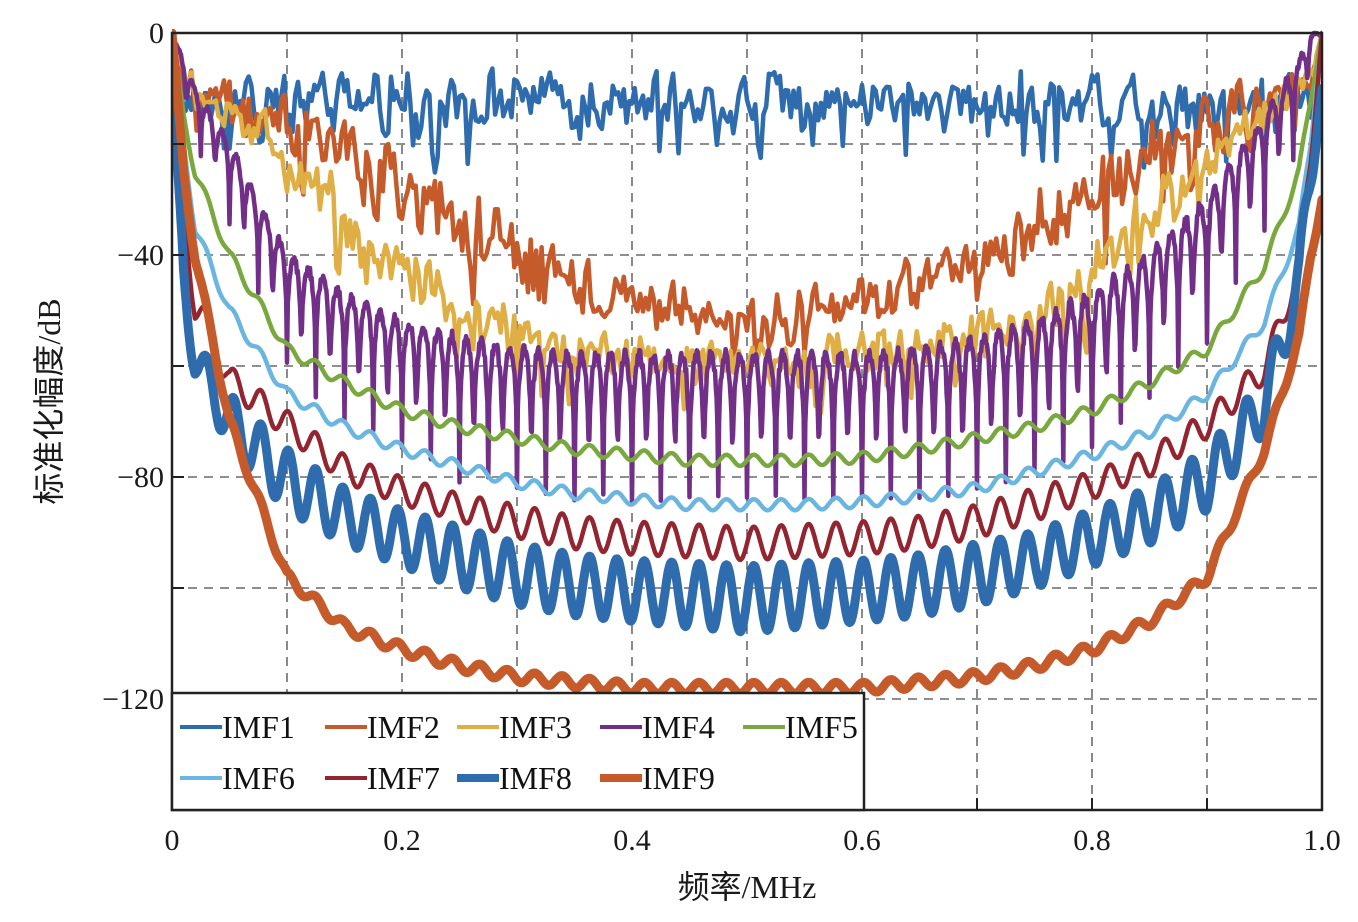 The image size is (1358, 922). I want to click on x-tick-label: 0.2, so click(402, 840).